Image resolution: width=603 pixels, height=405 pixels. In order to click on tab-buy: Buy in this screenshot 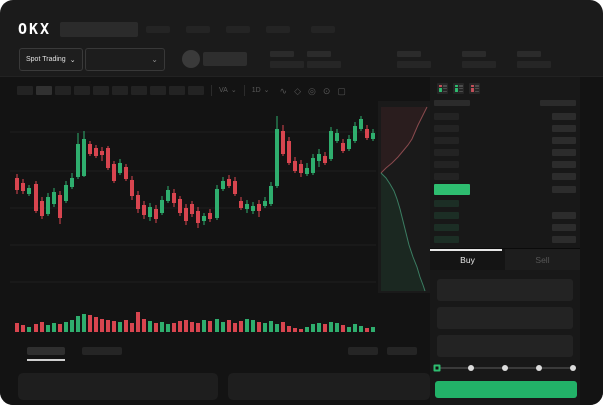, I will do `click(467, 259)`.